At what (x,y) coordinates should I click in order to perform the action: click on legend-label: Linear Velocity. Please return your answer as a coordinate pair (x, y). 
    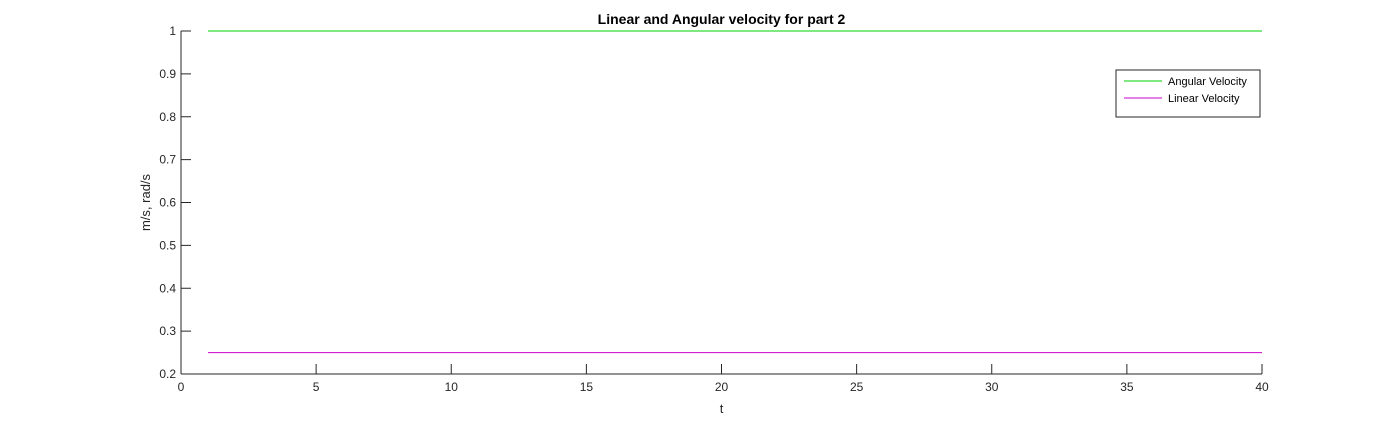
    Looking at the image, I should click on (1204, 99).